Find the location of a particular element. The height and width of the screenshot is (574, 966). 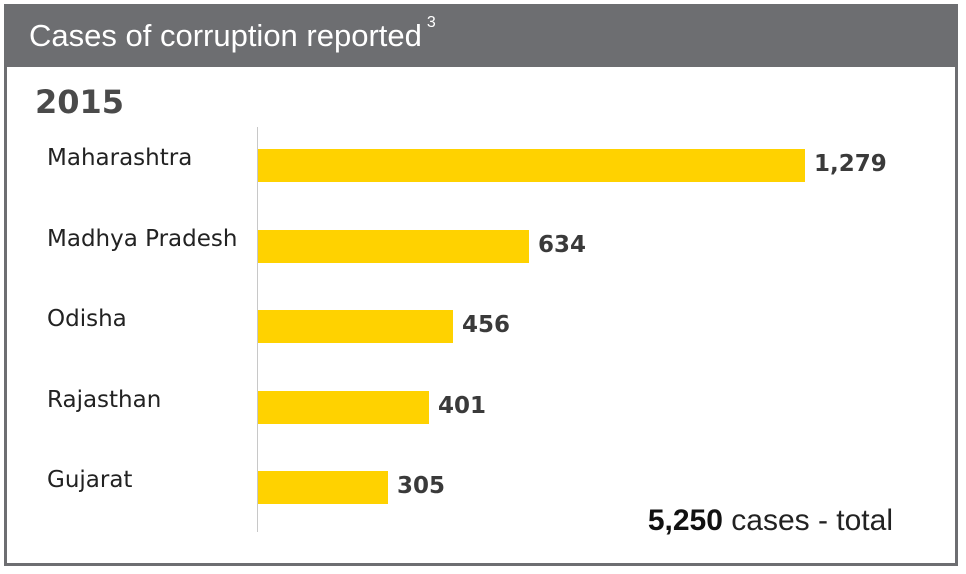

category-axis-line is located at coordinates (257, 329).